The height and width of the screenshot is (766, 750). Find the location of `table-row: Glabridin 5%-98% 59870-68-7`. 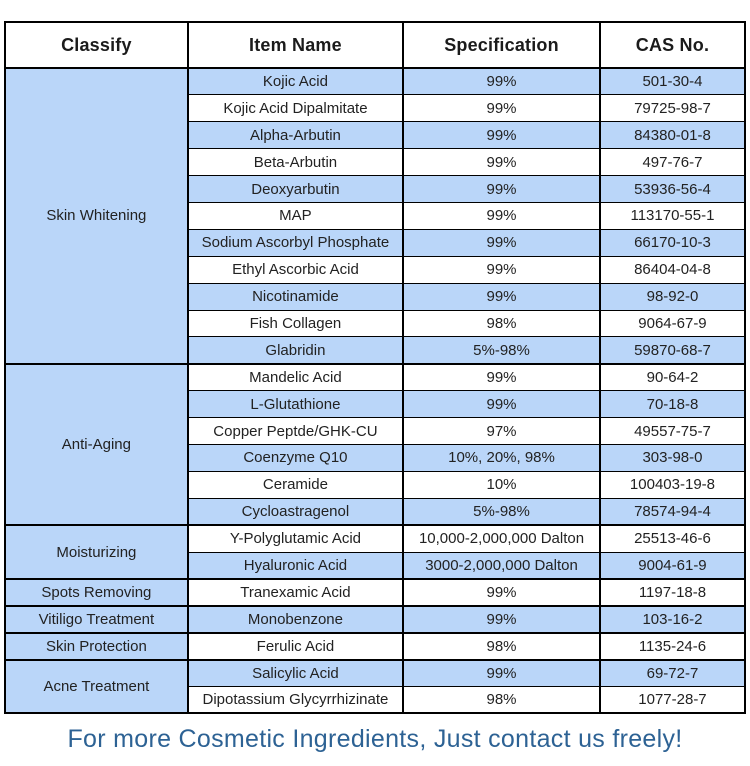

table-row: Glabridin 5%-98% 59870-68-7 is located at coordinates (376, 350).